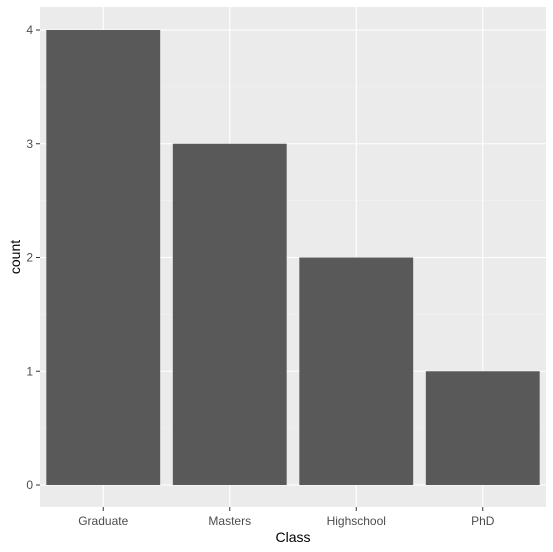 The image size is (553, 552). Describe the element at coordinates (286, 517) in the screenshot. I see `x-axis: Graduate Masters Highschool PhD` at that location.